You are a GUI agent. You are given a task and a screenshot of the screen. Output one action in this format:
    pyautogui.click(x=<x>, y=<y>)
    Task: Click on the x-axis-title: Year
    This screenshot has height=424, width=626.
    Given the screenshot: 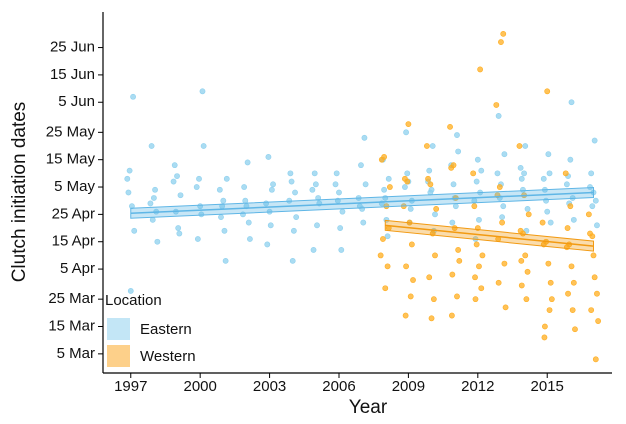 What is the action you would take?
    pyautogui.click(x=368, y=407)
    